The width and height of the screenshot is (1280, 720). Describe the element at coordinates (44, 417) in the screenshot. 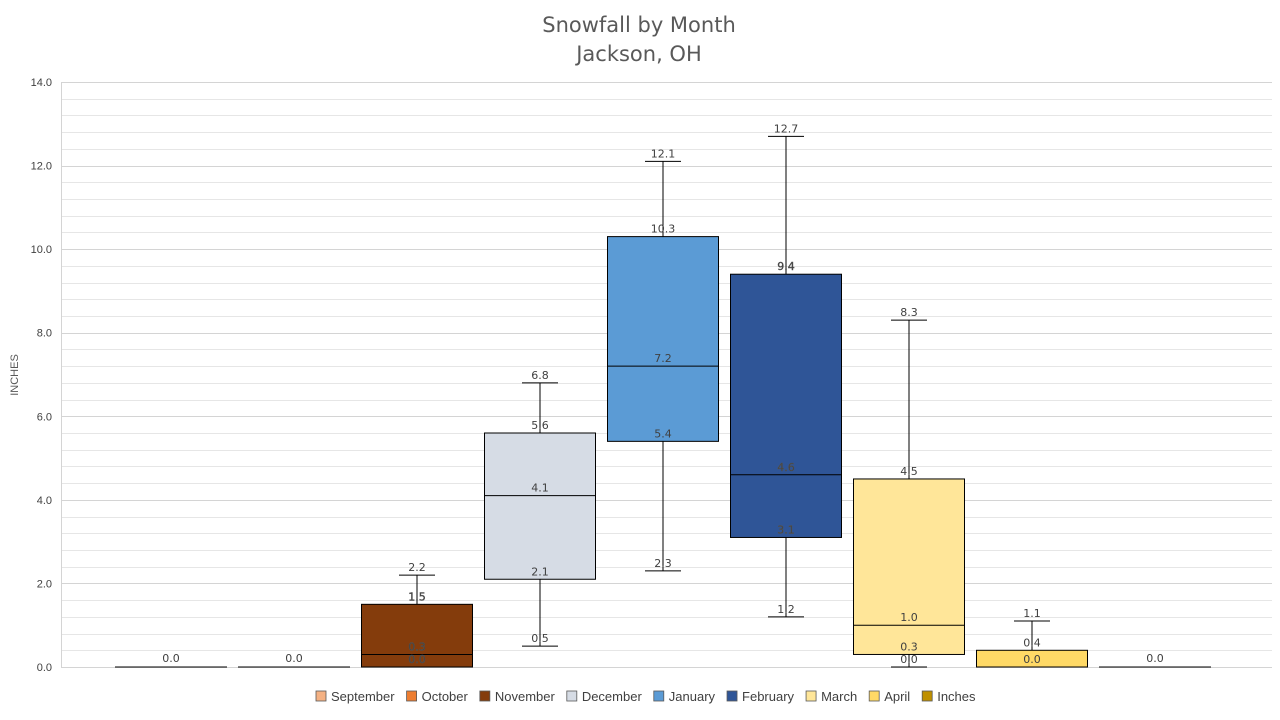

I see `y-tick-label: 6.0` at that location.